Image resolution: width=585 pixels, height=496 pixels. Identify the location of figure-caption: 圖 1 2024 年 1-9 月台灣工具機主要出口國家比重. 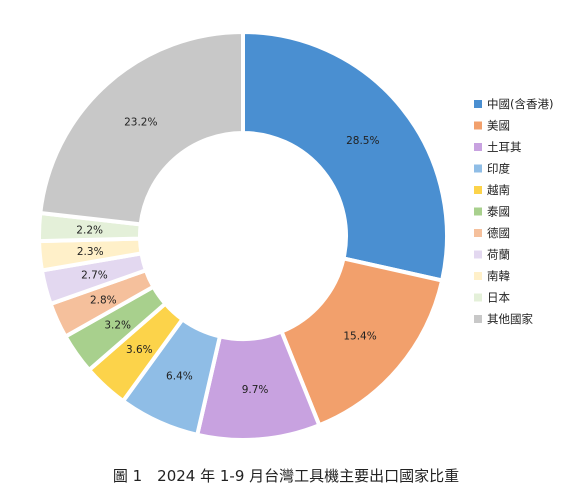
(286, 476).